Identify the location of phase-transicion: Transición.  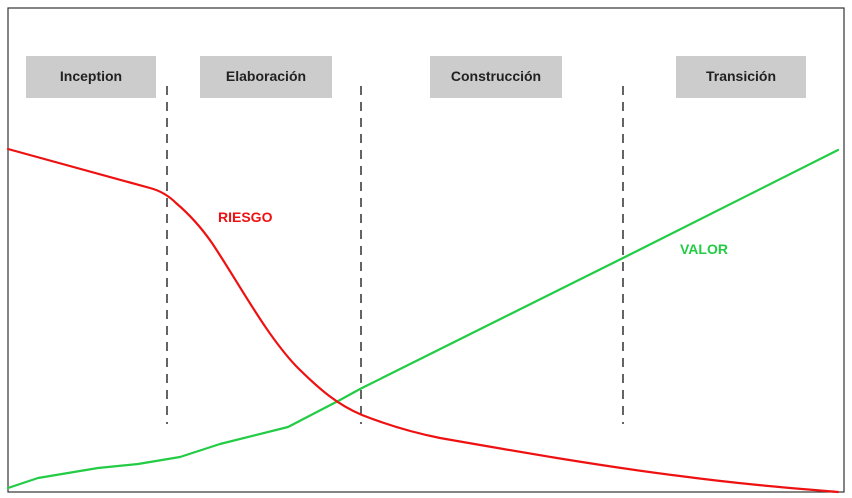
(741, 77).